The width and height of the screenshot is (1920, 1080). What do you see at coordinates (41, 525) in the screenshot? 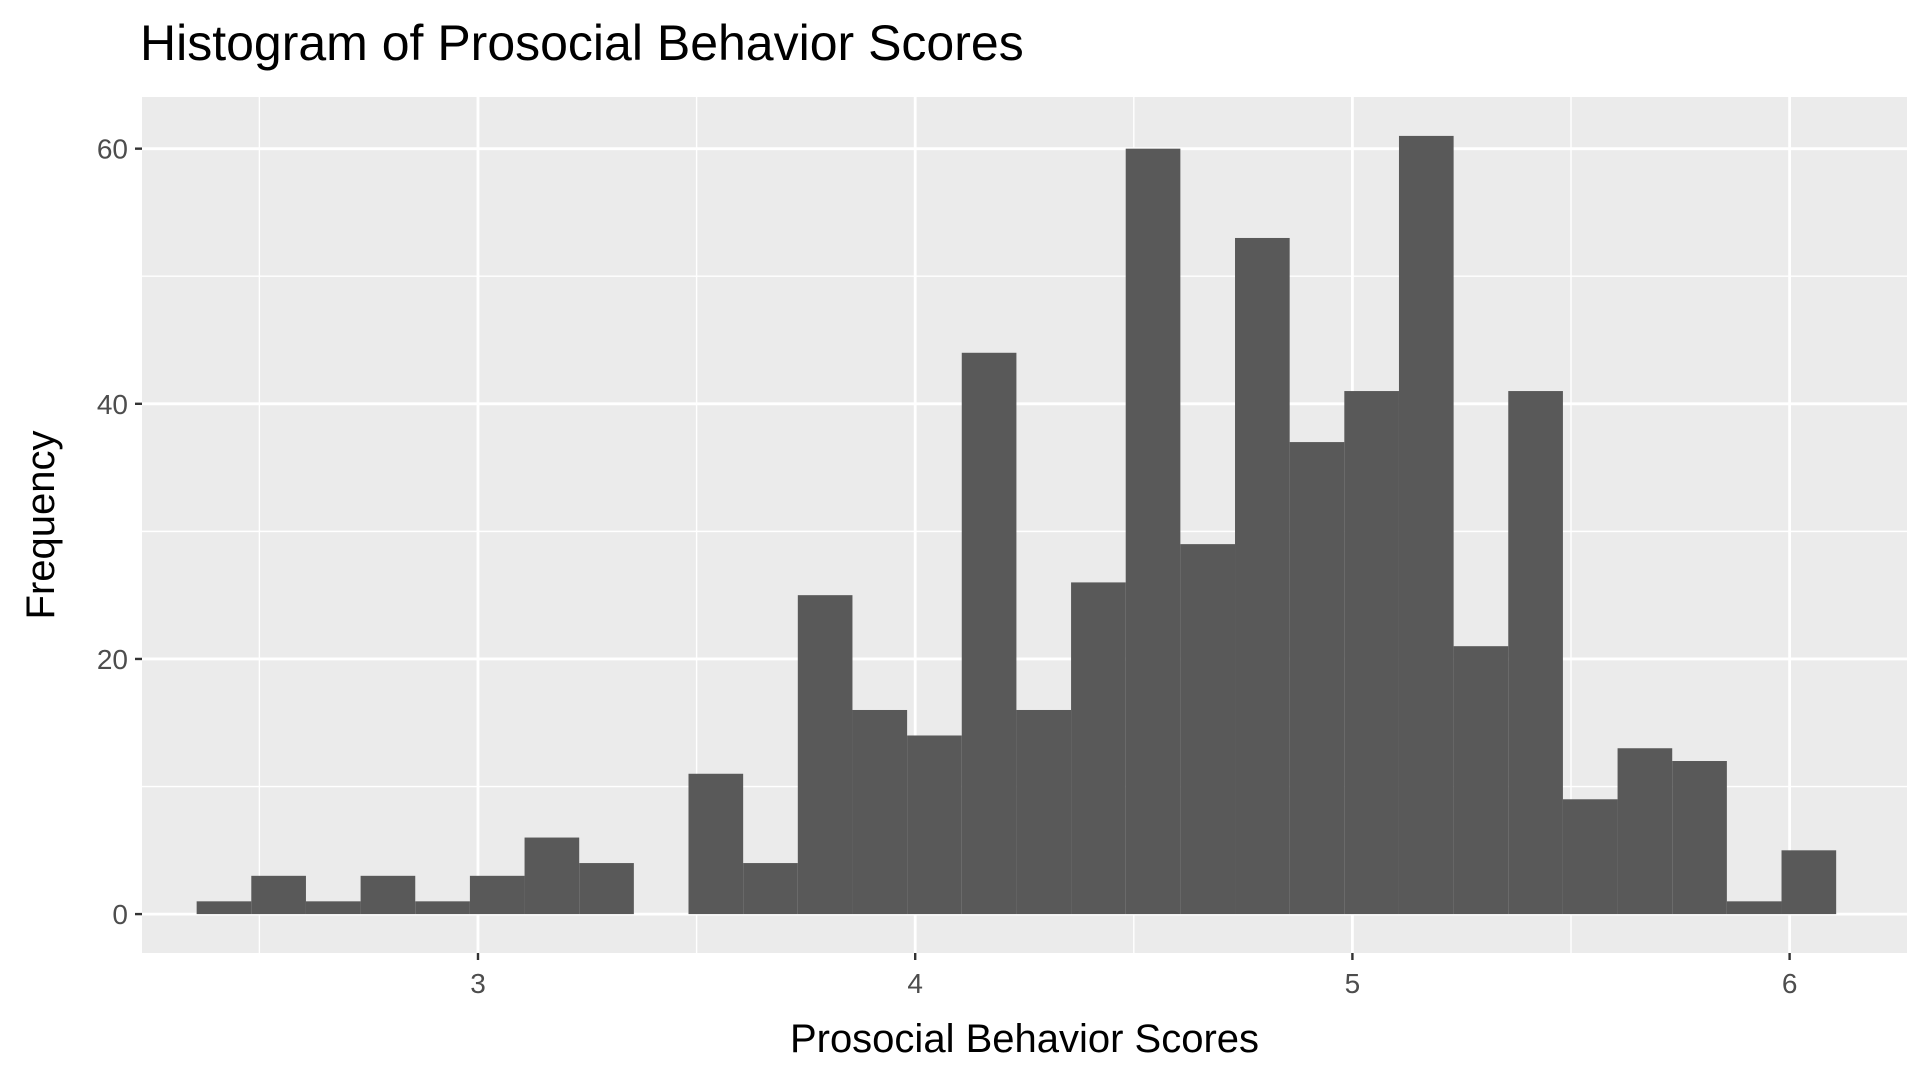
I see `y-axis-title: Frequency` at bounding box center [41, 525].